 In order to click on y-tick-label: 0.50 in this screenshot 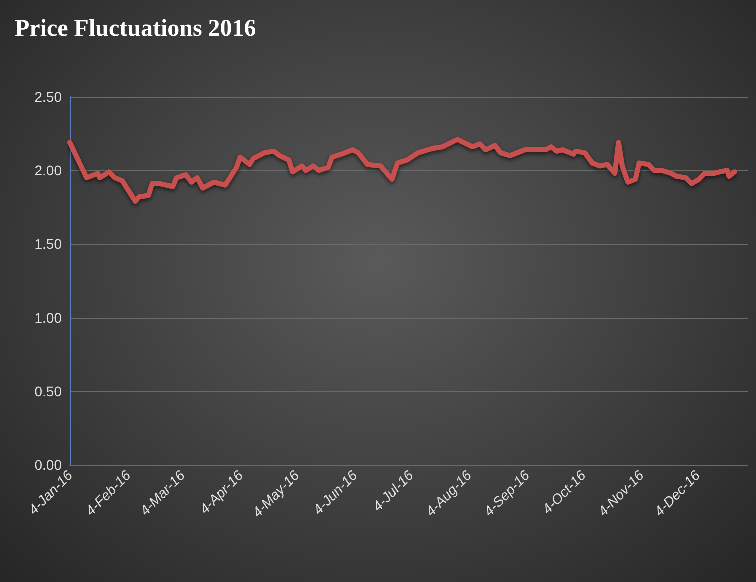, I will do `click(48, 391)`.